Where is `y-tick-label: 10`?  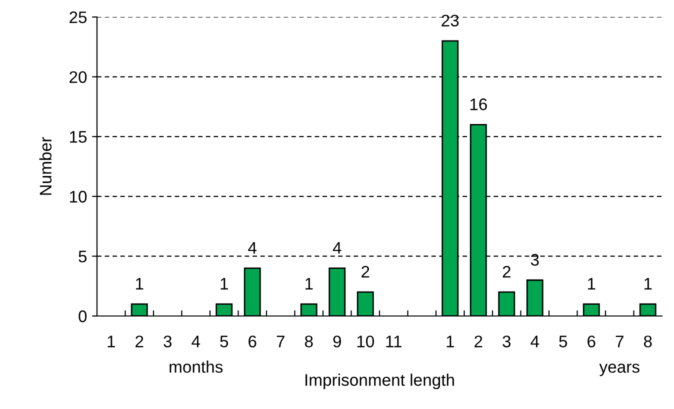 y-tick-label: 10 is located at coordinates (78, 196).